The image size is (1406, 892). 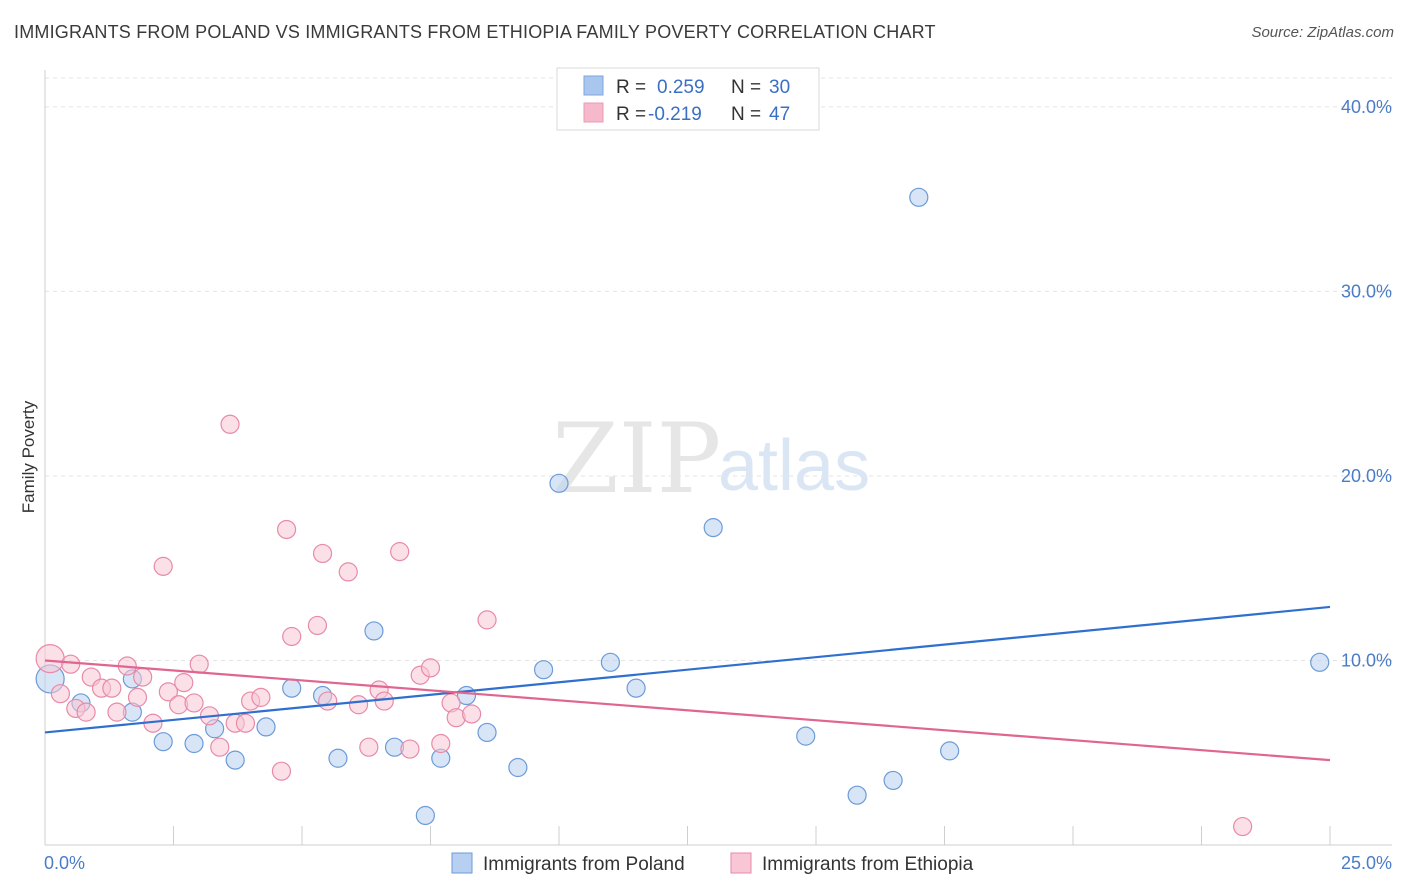 I want to click on stats-swatch-ethiopia, so click(x=593, y=112).